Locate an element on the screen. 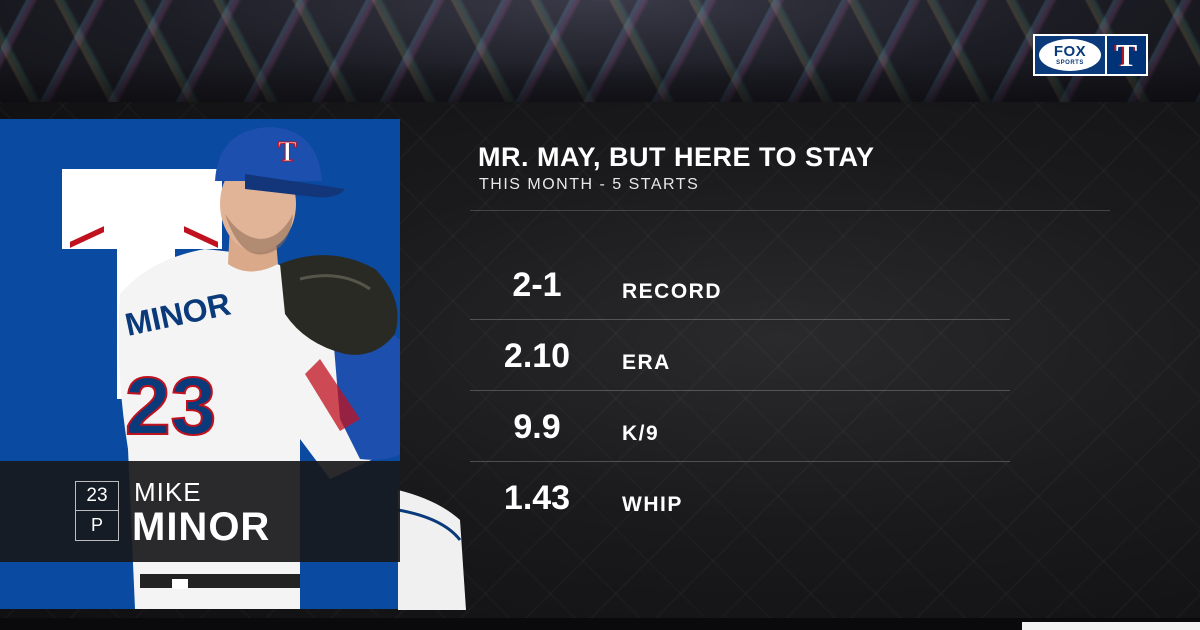  fox-oval: FOX SPORTS is located at coordinates (1070, 55).